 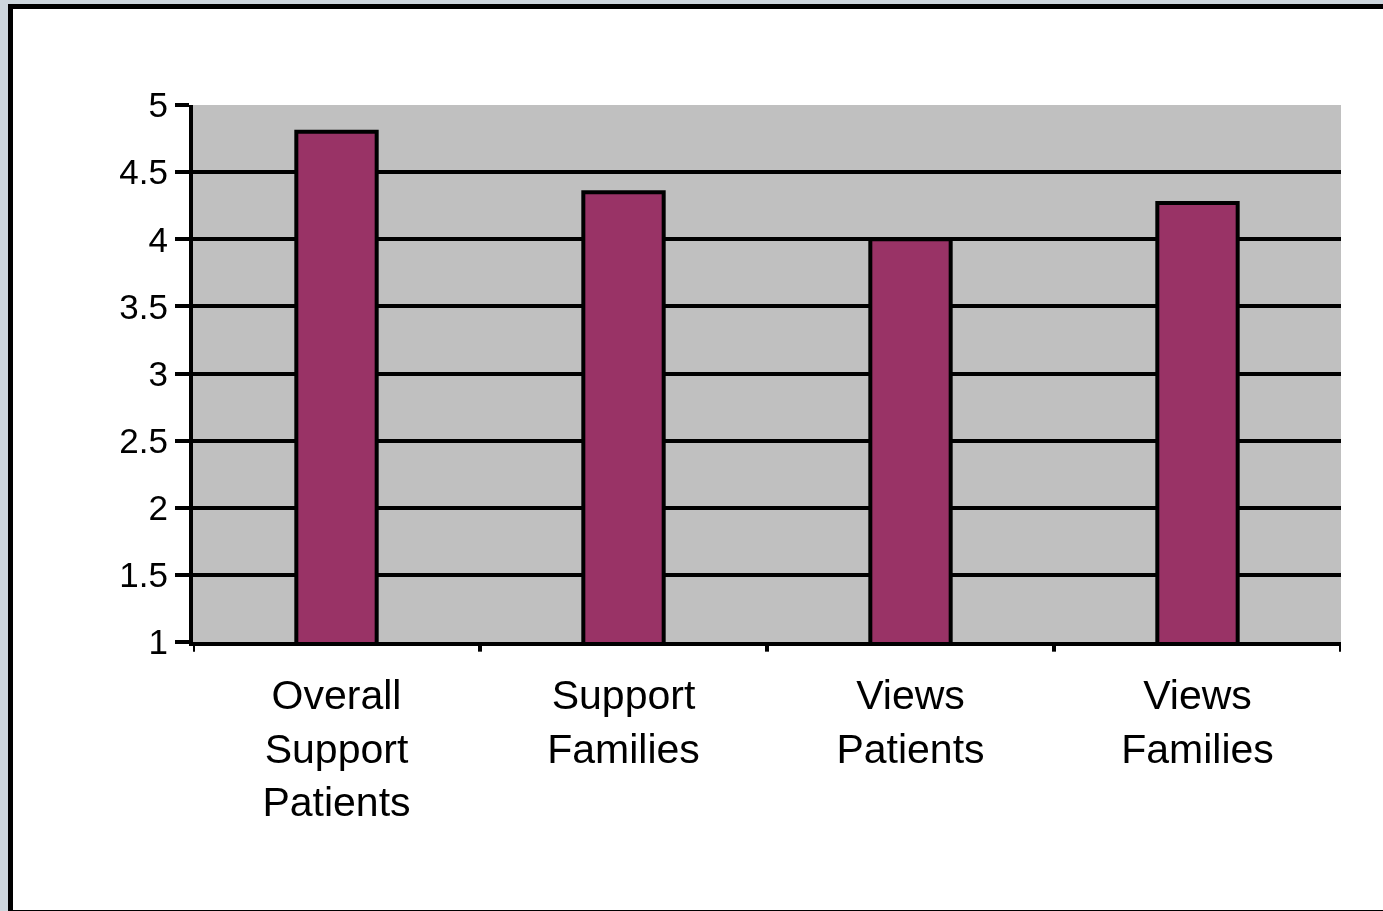 I want to click on y-tick-label: 5, so click(x=158, y=105).